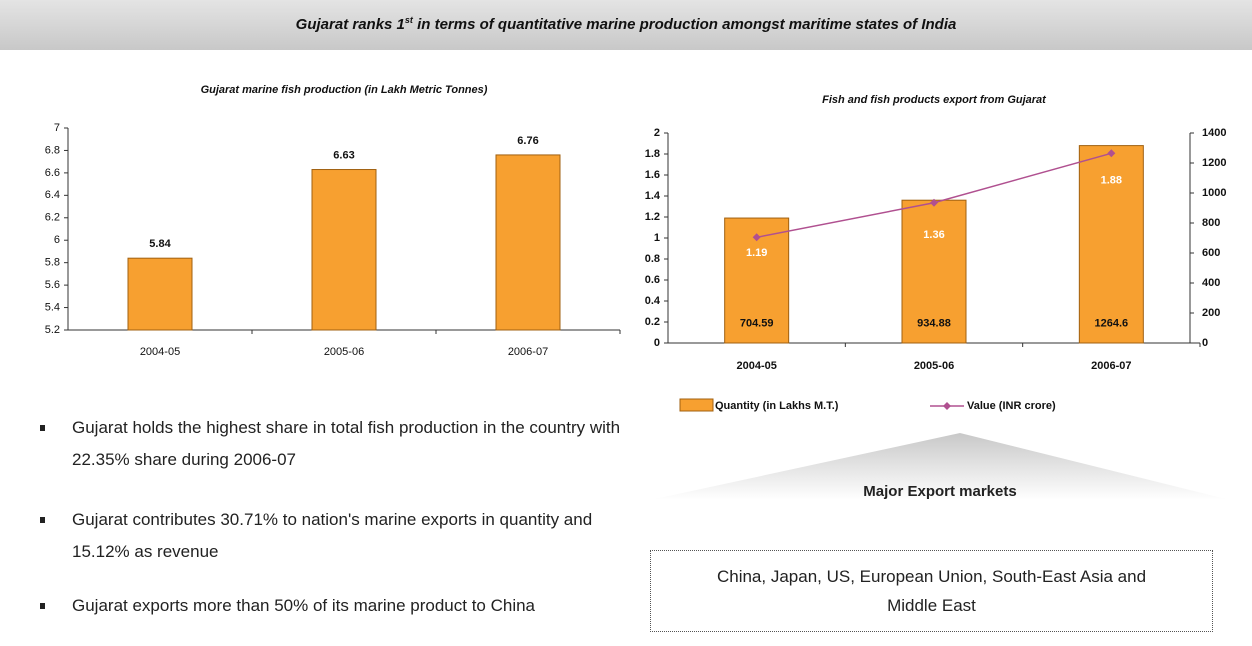 The width and height of the screenshot is (1252, 646). What do you see at coordinates (1214, 133) in the screenshot?
I see `y2-tick-label: 1400` at bounding box center [1214, 133].